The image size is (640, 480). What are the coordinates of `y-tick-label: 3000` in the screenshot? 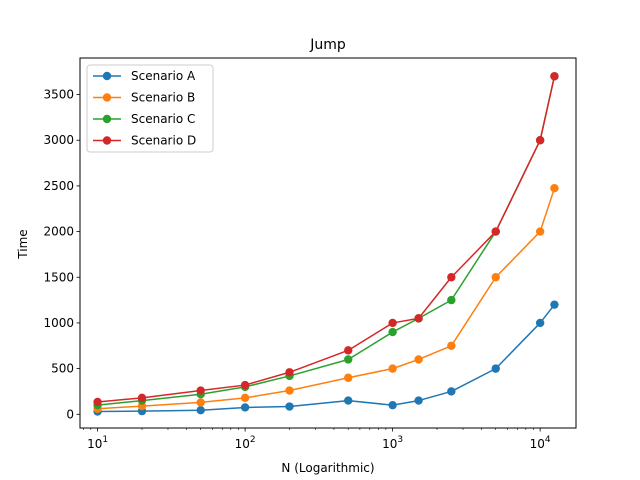 It's located at (58, 140).